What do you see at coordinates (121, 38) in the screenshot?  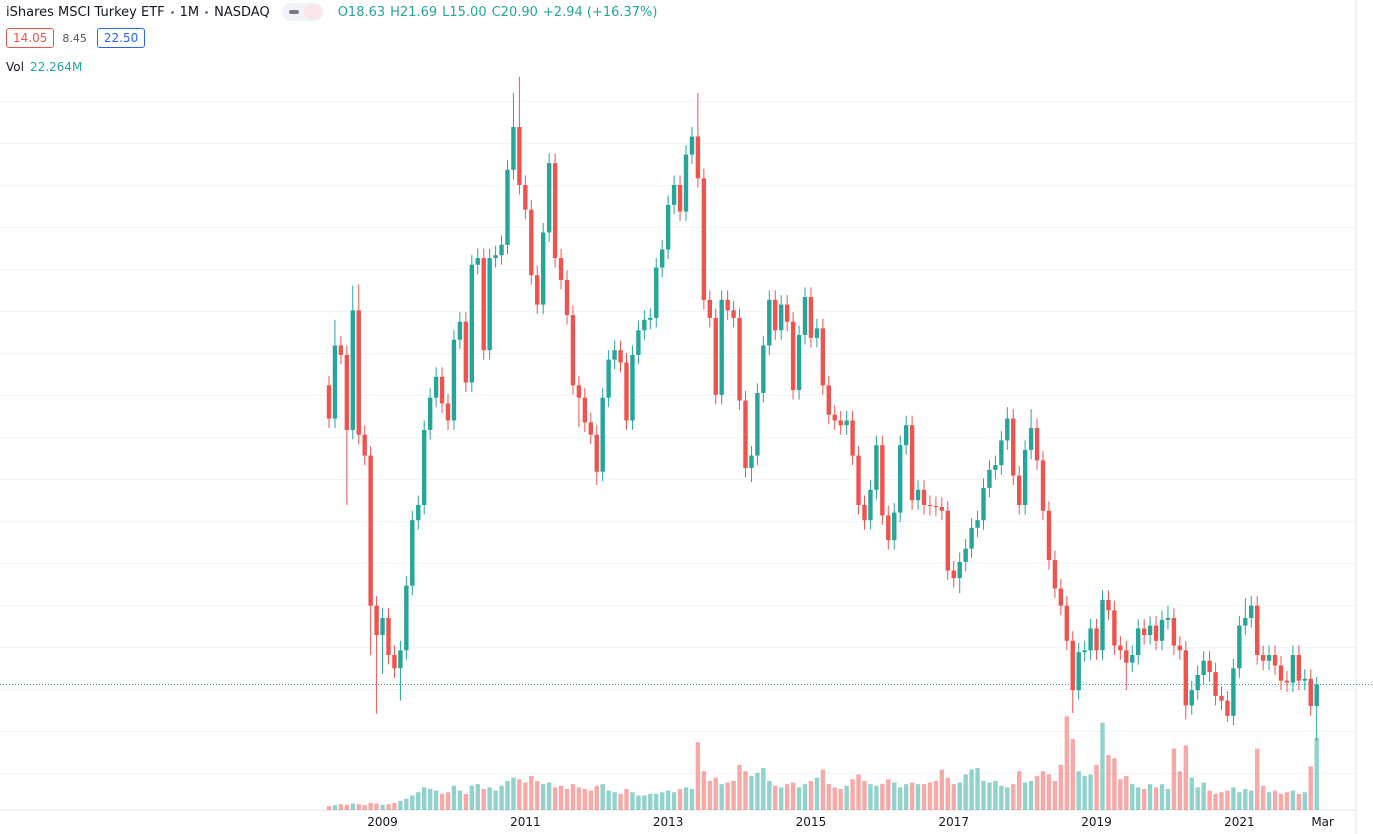 I see `ask: 22.50` at bounding box center [121, 38].